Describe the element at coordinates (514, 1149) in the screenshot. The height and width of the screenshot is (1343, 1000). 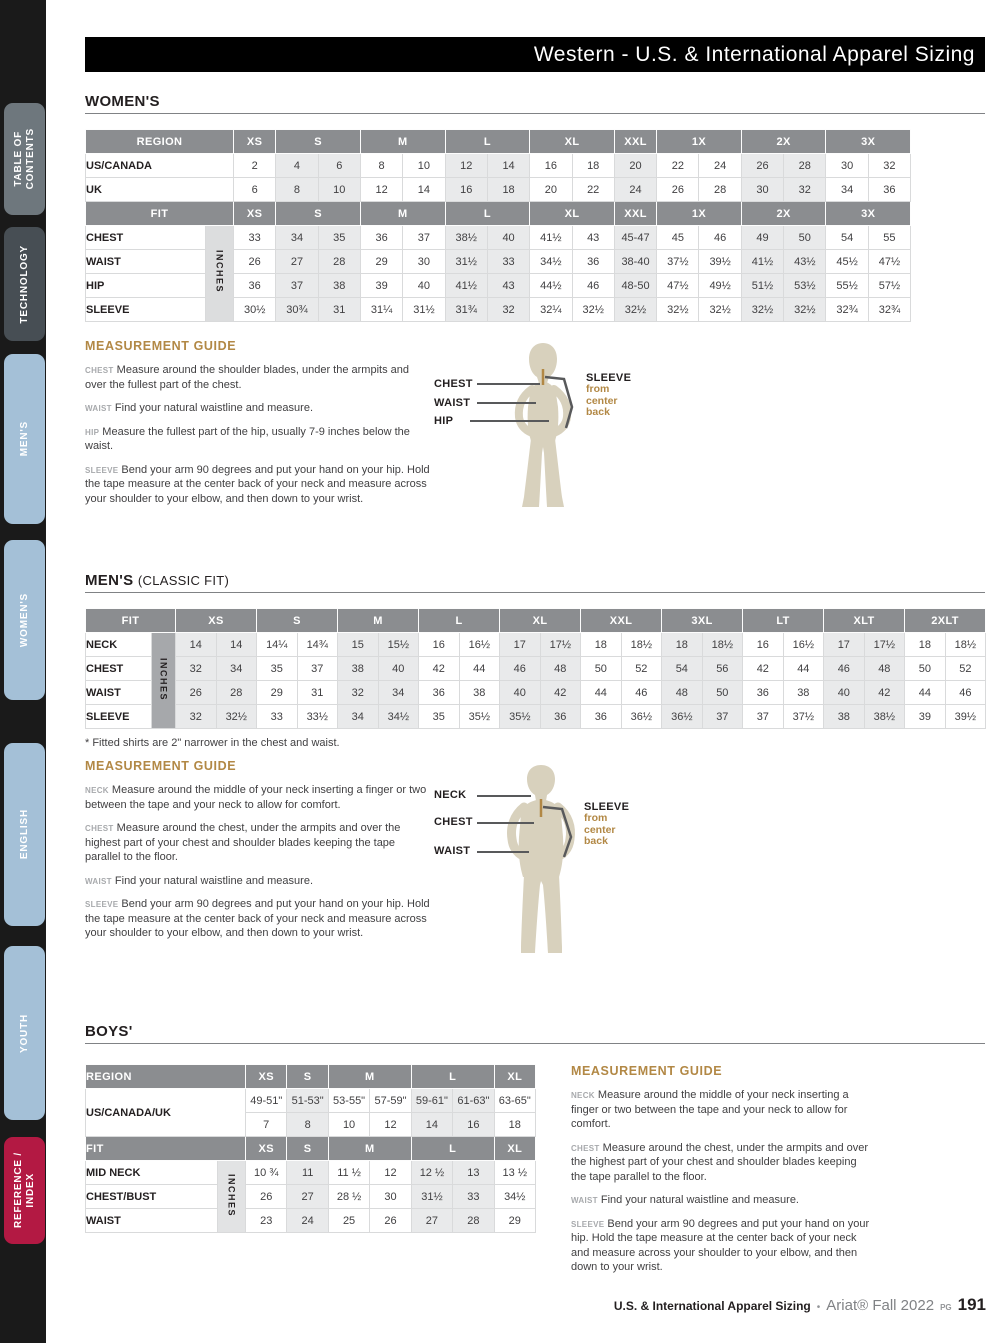
I see `size-header-xl: XL` at that location.